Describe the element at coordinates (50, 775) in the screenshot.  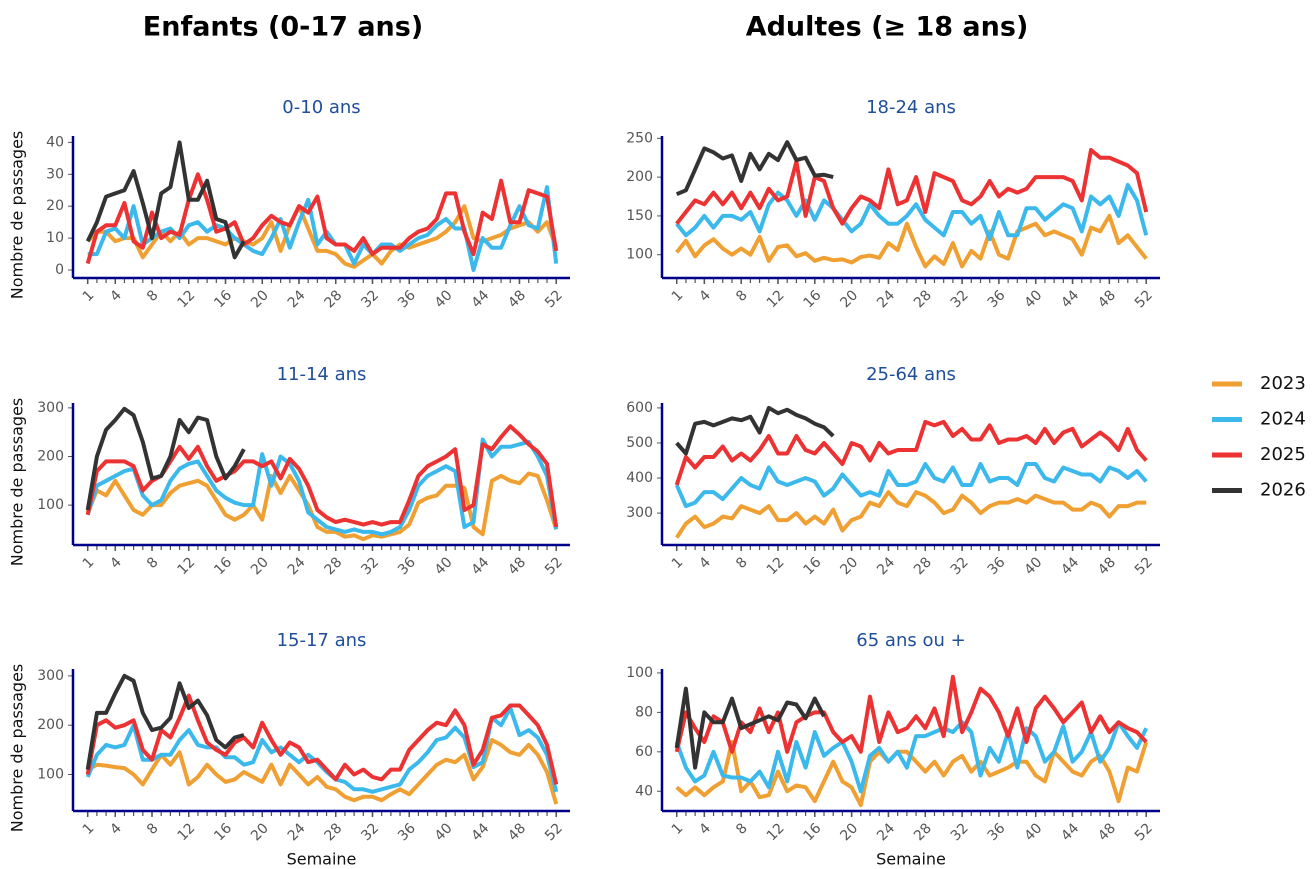
I see `y-tick-label: 100` at that location.